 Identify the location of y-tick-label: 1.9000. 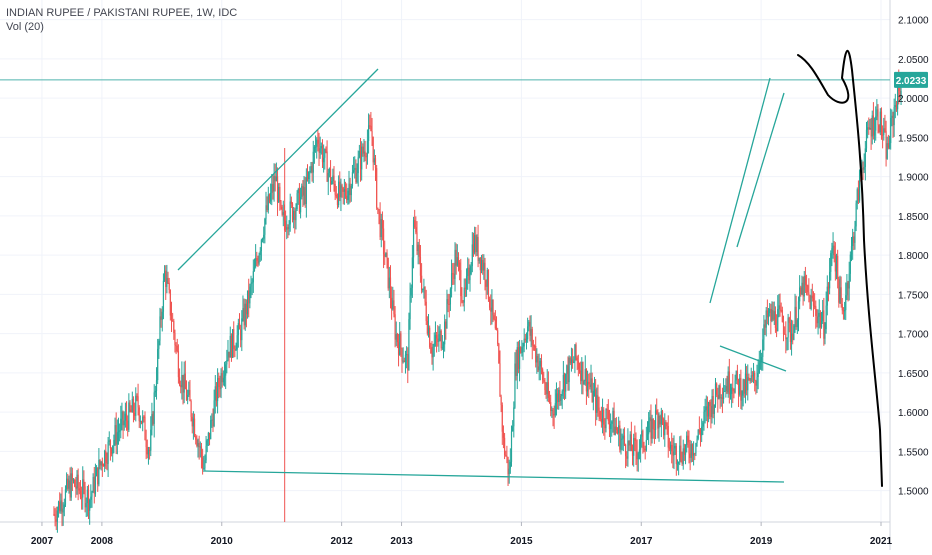
(913, 178).